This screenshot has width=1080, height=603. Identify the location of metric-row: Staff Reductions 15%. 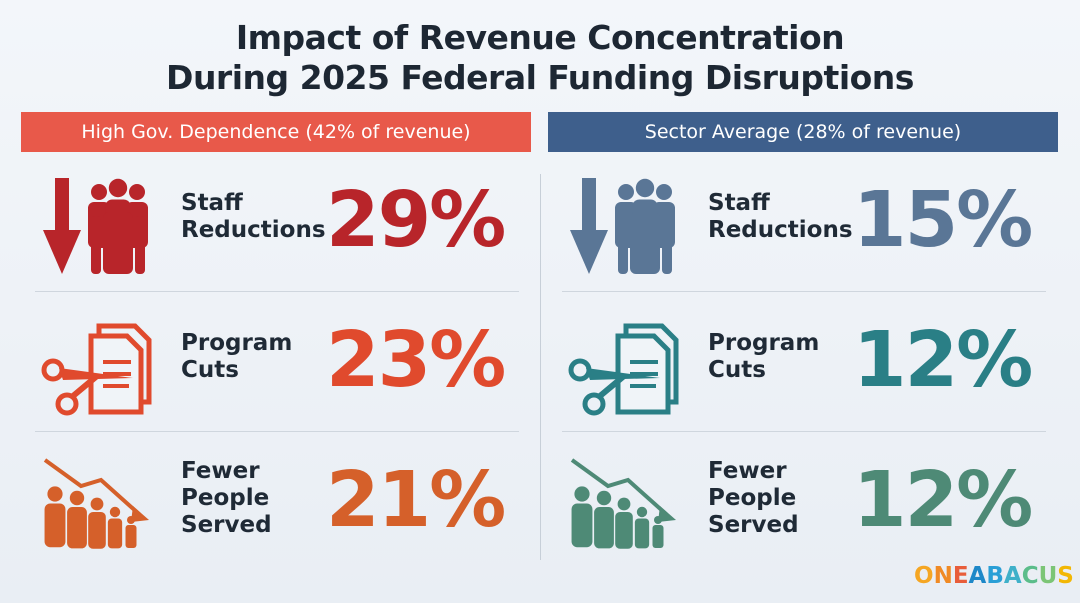
(803, 222).